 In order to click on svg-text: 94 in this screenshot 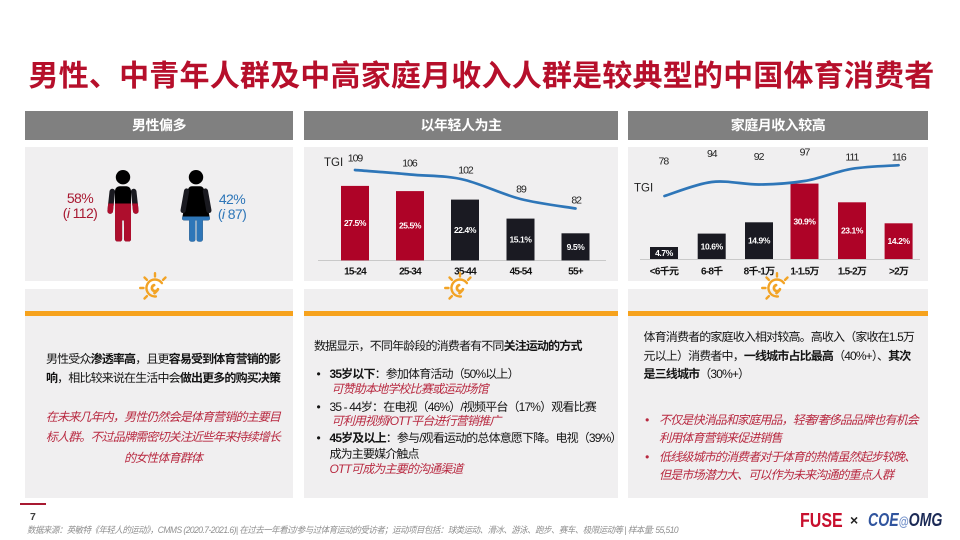, I will do `click(712, 154)`.